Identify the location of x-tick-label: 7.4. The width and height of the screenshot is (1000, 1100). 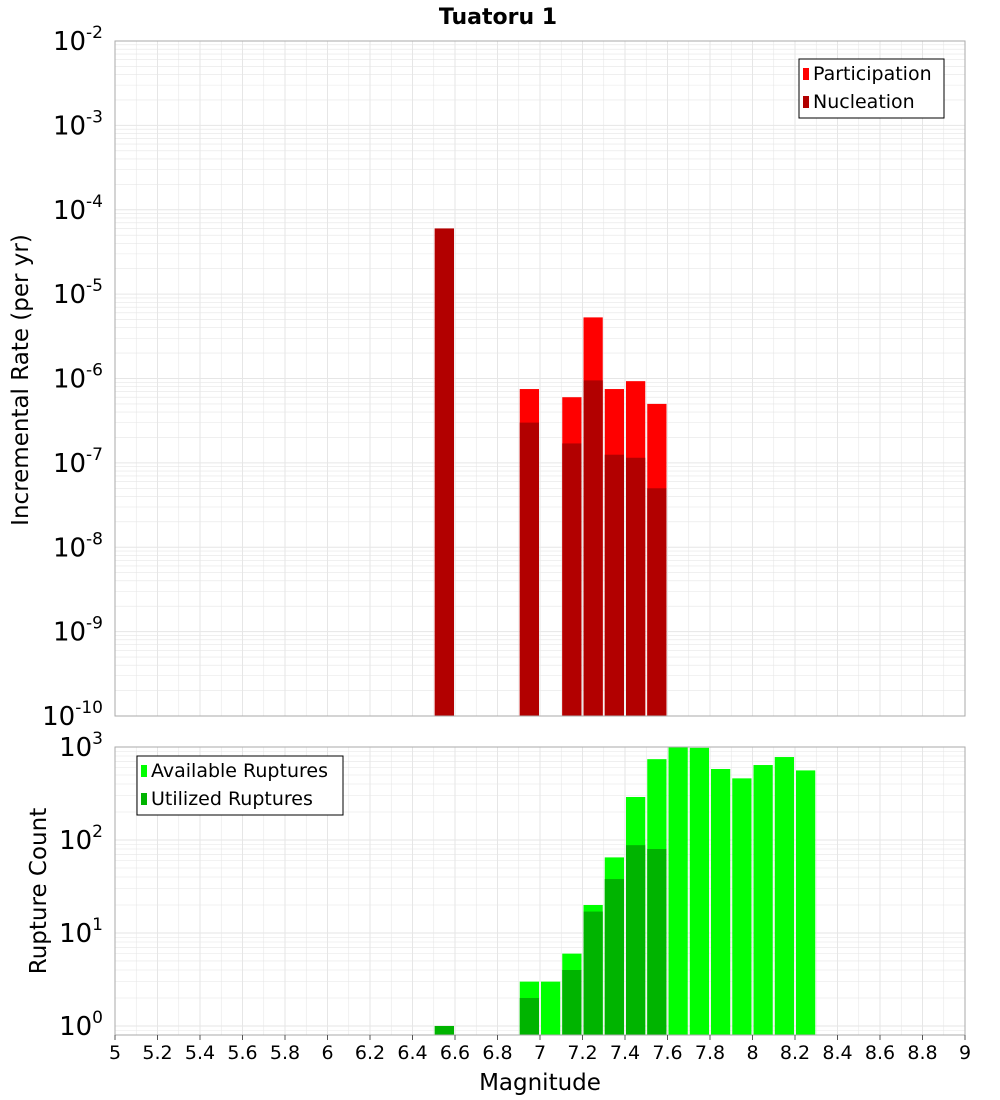
(625, 1053).